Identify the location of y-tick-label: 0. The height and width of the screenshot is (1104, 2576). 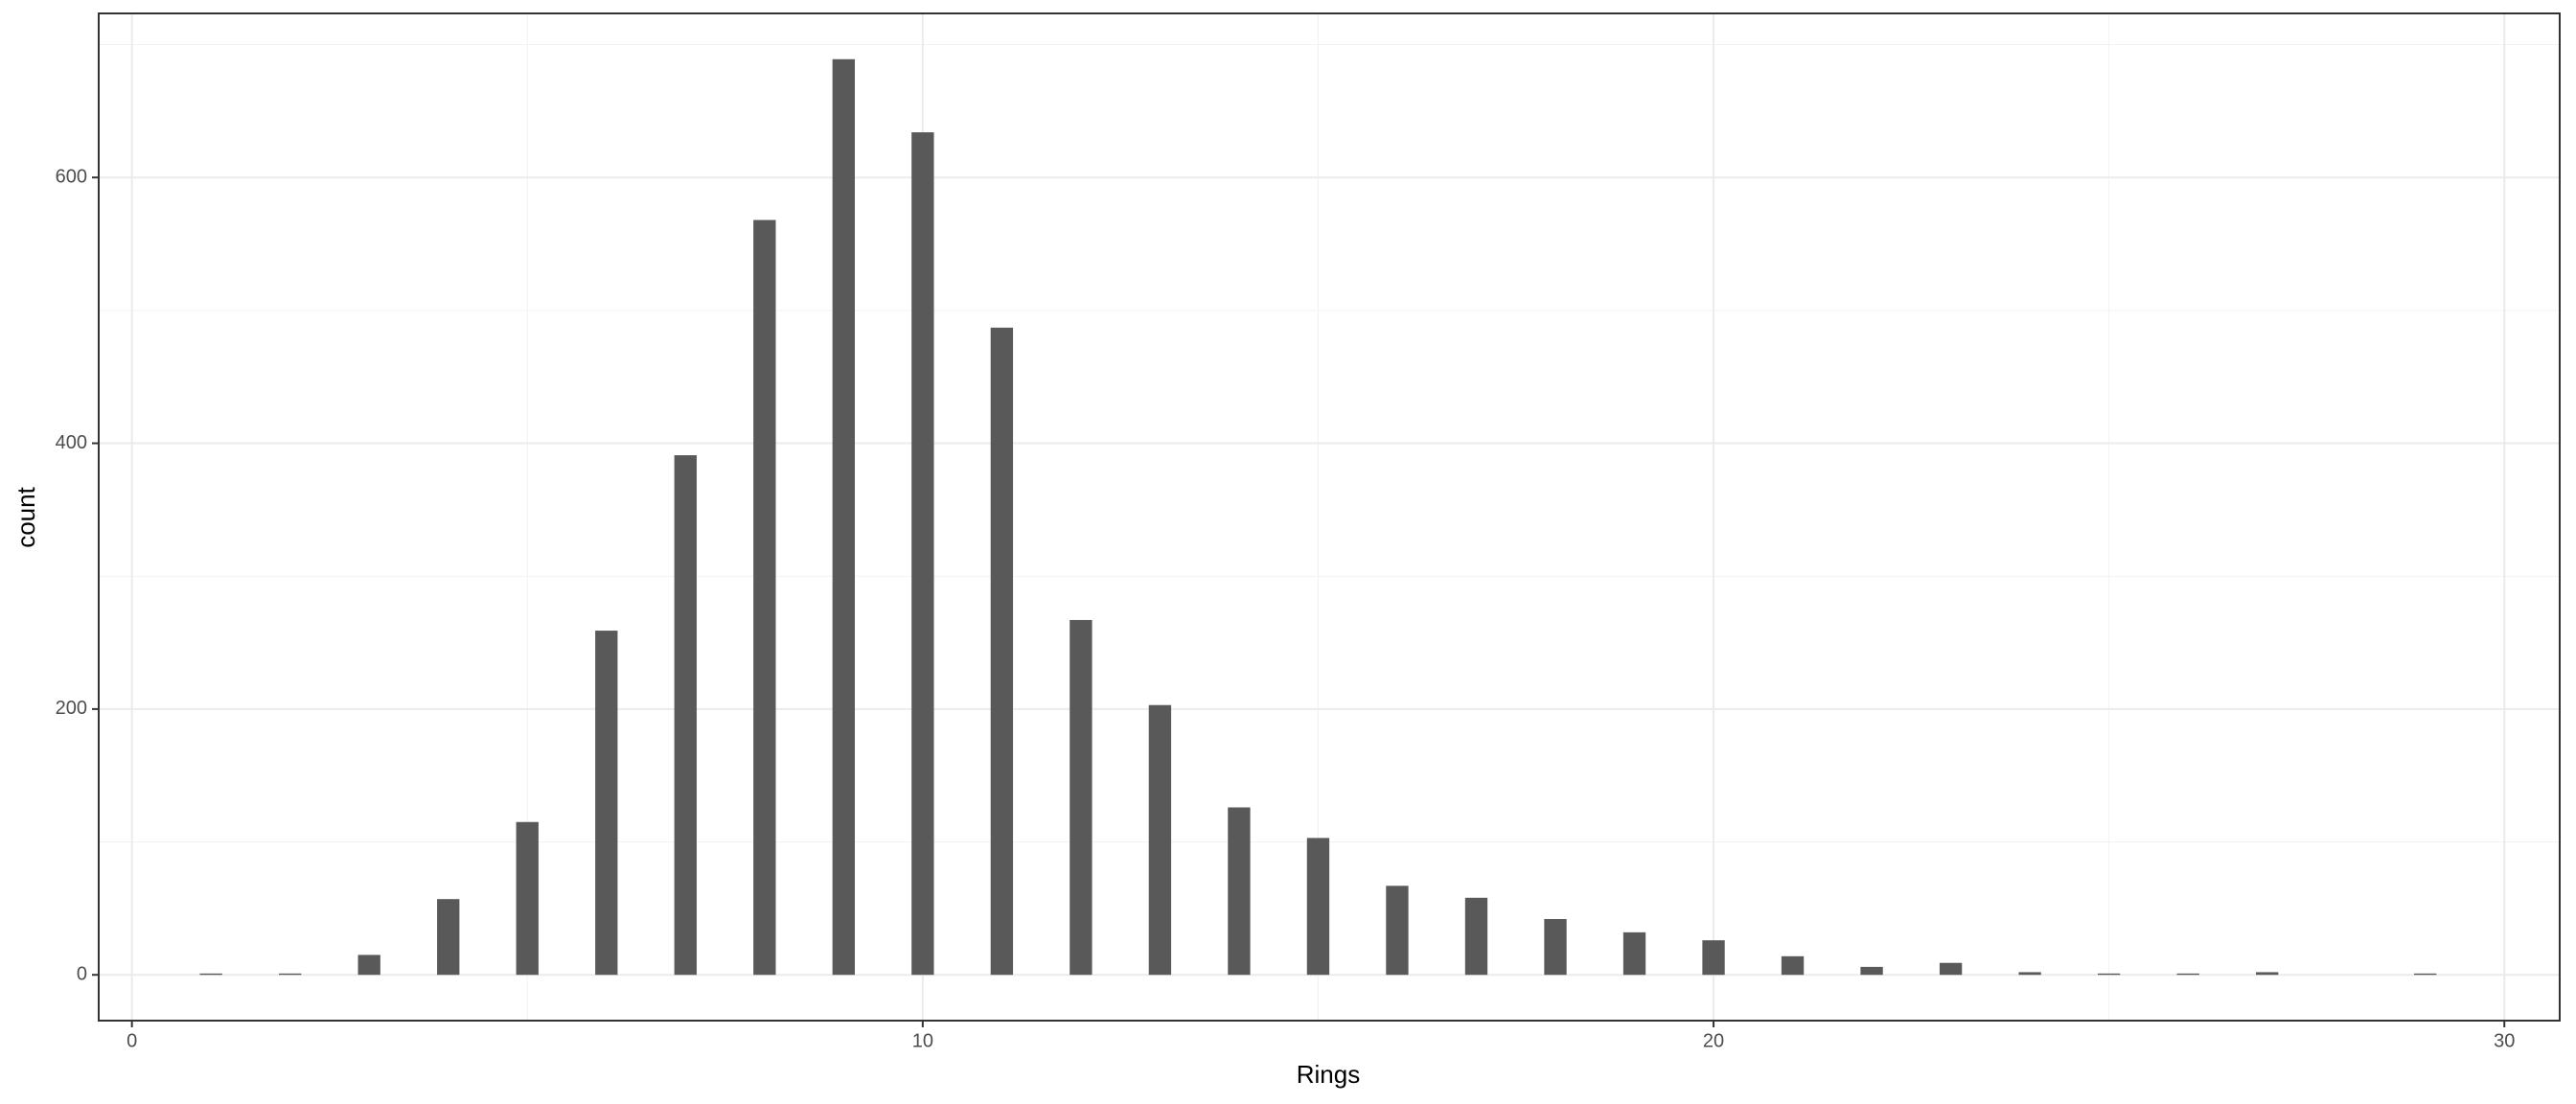
(82, 974).